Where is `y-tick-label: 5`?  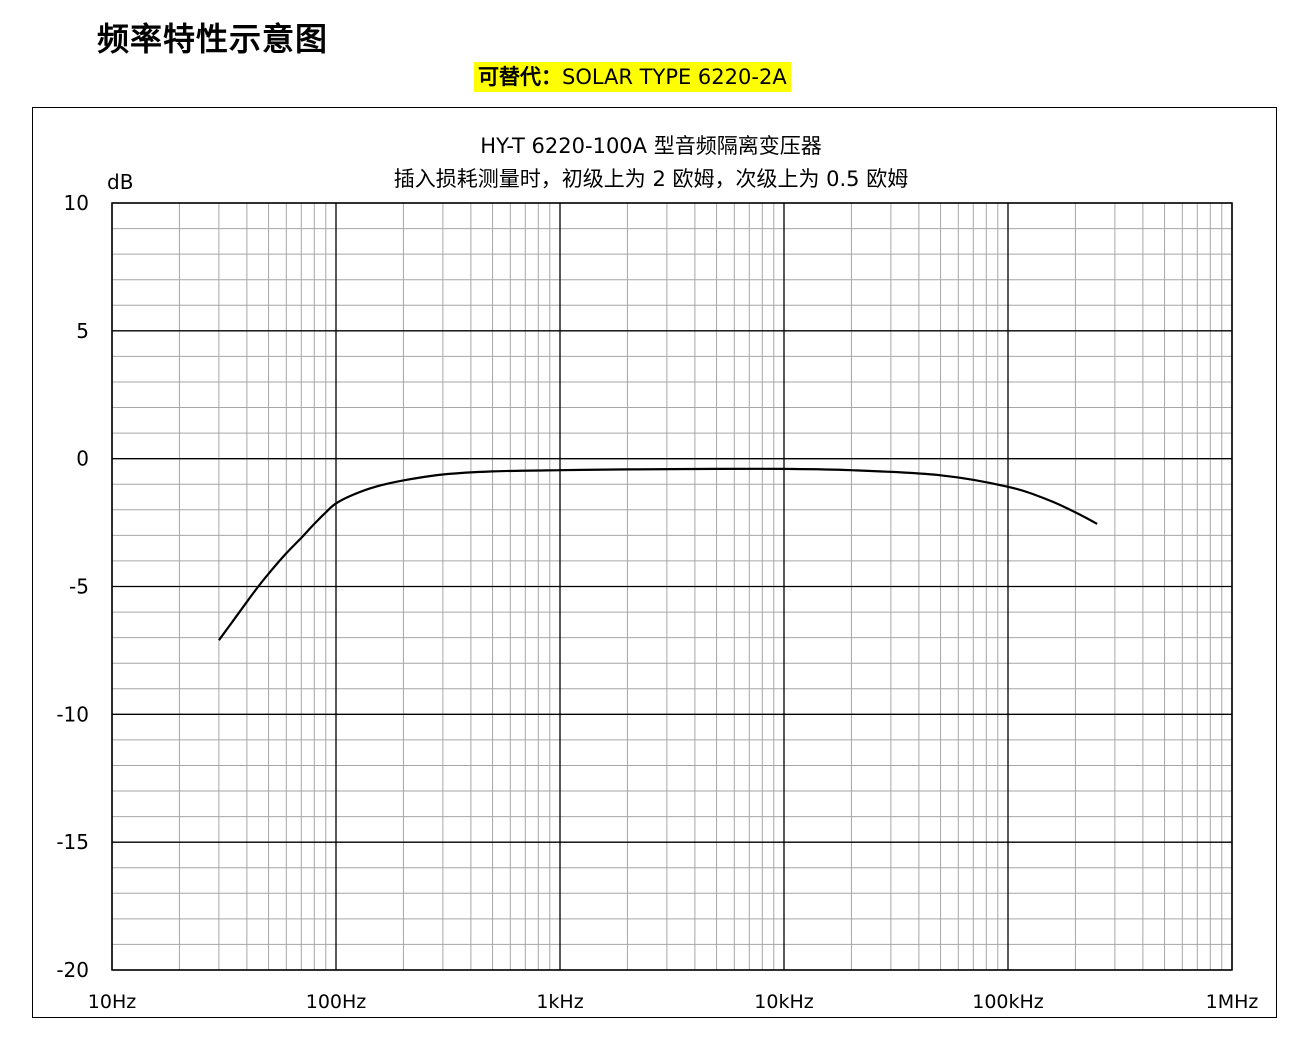
y-tick-label: 5 is located at coordinates (82, 331).